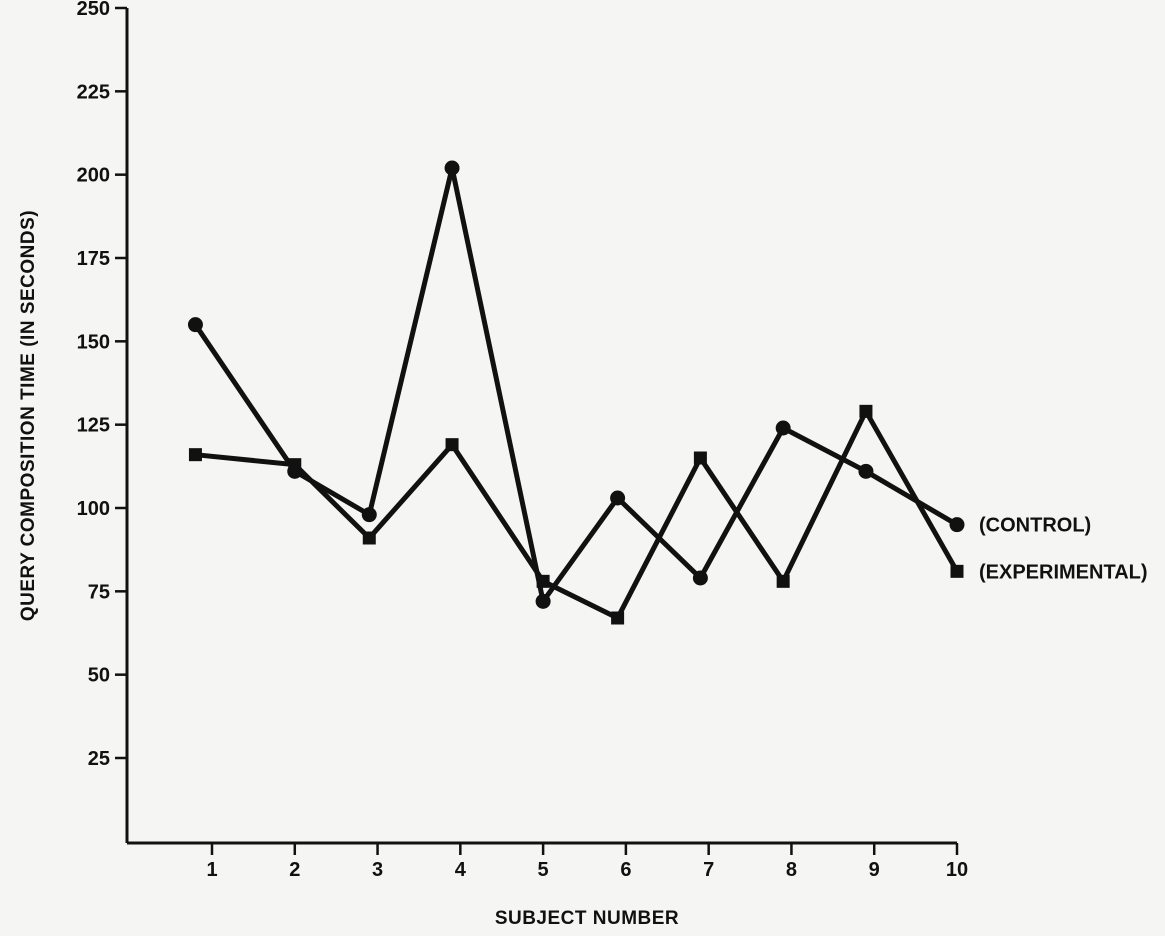  What do you see at coordinates (93, 92) in the screenshot?
I see `y-tick-label: 225` at bounding box center [93, 92].